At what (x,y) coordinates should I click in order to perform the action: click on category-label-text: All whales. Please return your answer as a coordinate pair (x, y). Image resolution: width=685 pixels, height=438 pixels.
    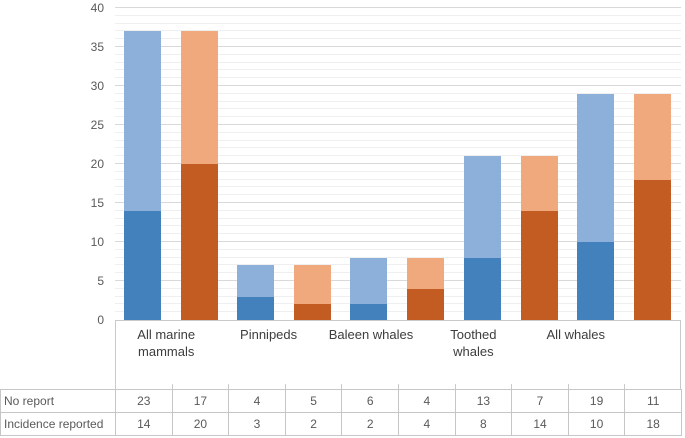
    Looking at the image, I should click on (576, 334).